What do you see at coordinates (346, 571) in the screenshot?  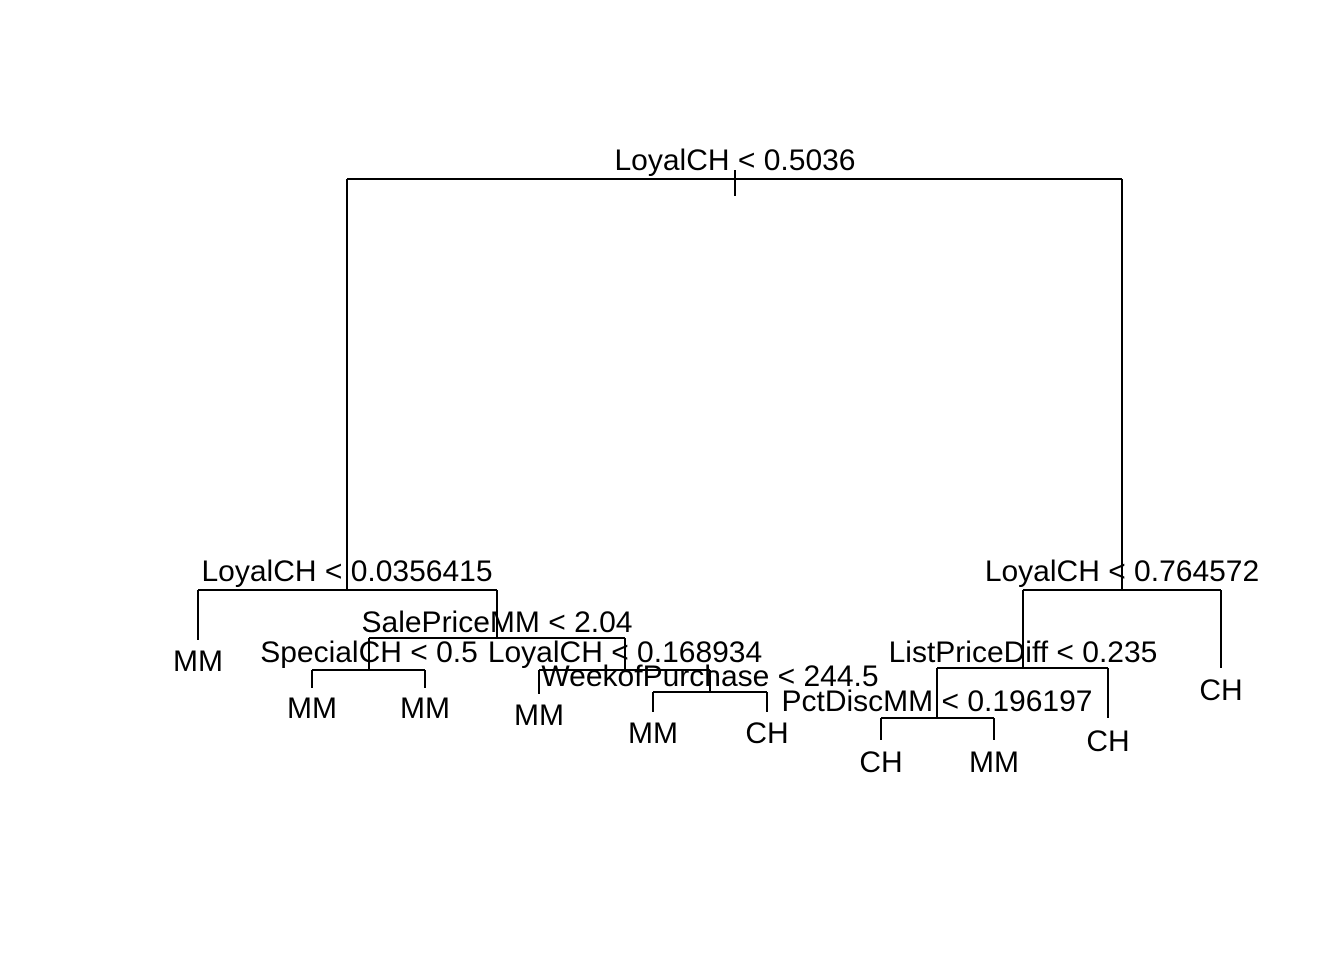 I see `split-label-left: LoyalCH < 0.0356415` at bounding box center [346, 571].